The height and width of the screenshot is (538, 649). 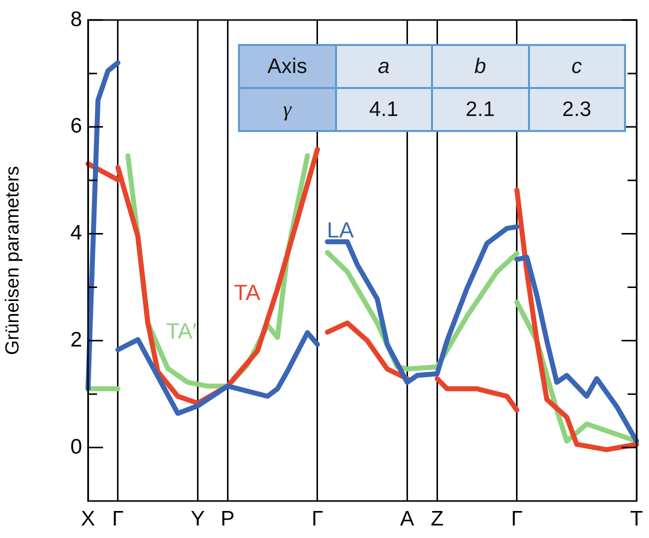 What do you see at coordinates (76, 126) in the screenshot?
I see `y-tick-label: 6` at bounding box center [76, 126].